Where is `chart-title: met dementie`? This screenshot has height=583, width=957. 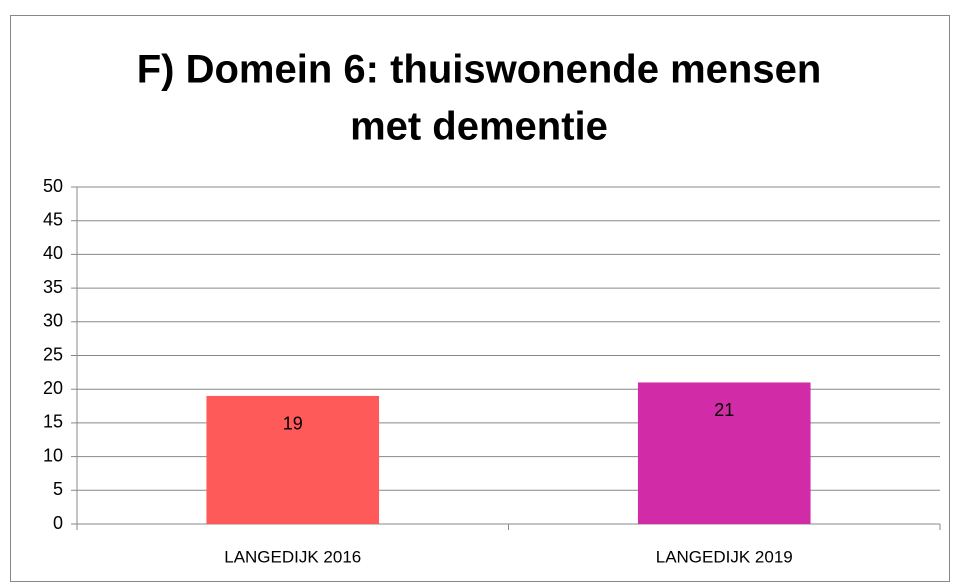
chart-title: met dementie is located at coordinates (479, 127).